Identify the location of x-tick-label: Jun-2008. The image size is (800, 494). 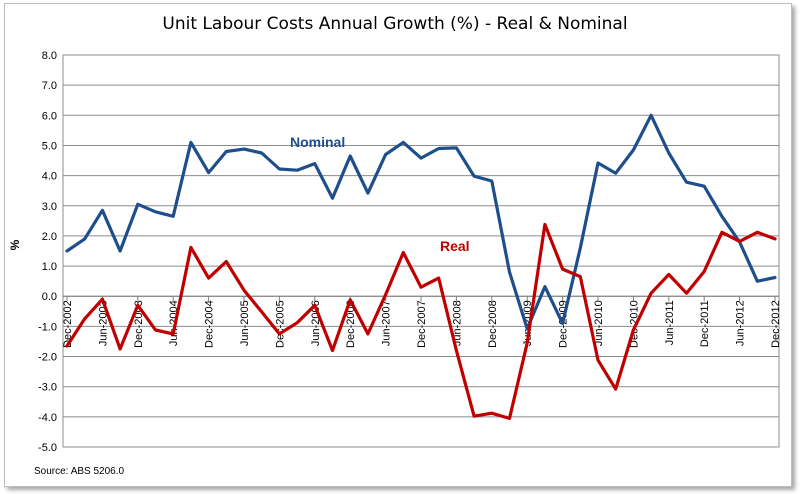
(457, 323).